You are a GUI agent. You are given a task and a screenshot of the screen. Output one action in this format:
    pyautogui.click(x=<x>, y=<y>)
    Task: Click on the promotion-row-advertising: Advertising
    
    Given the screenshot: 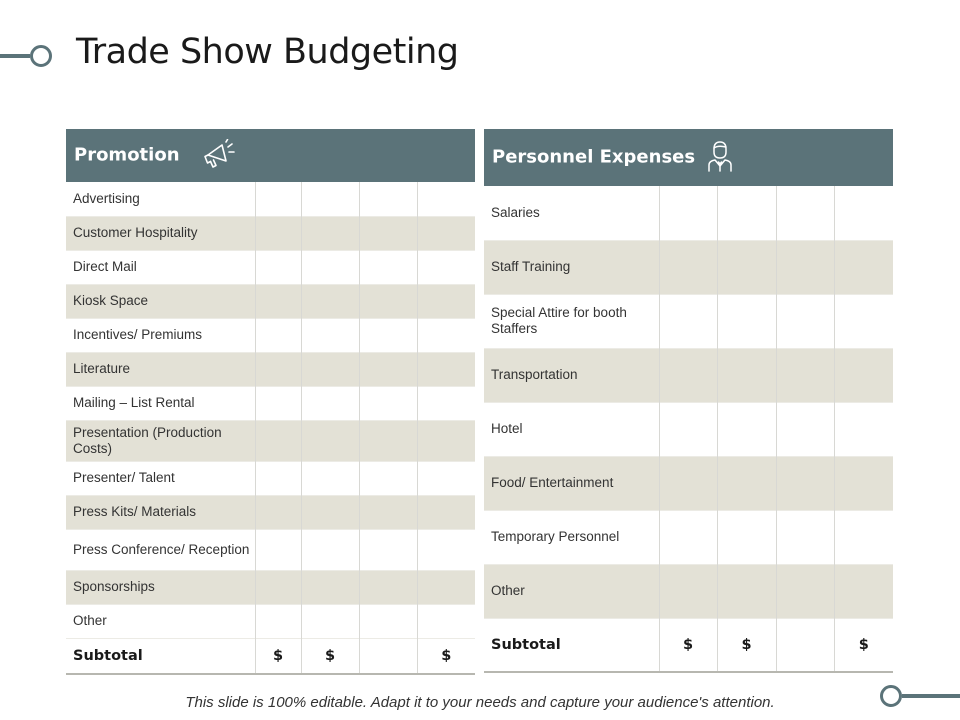 What is the action you would take?
    pyautogui.click(x=271, y=199)
    